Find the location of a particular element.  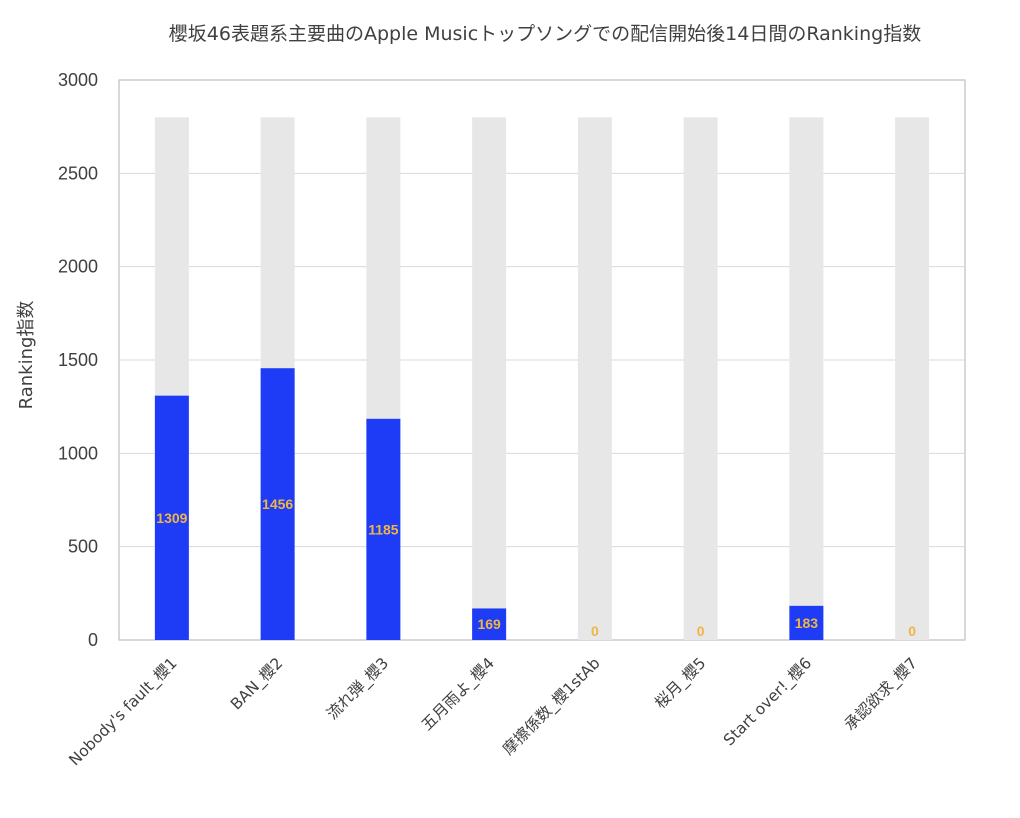

x-tick-label: BAN_櫻2 is located at coordinates (257, 684).